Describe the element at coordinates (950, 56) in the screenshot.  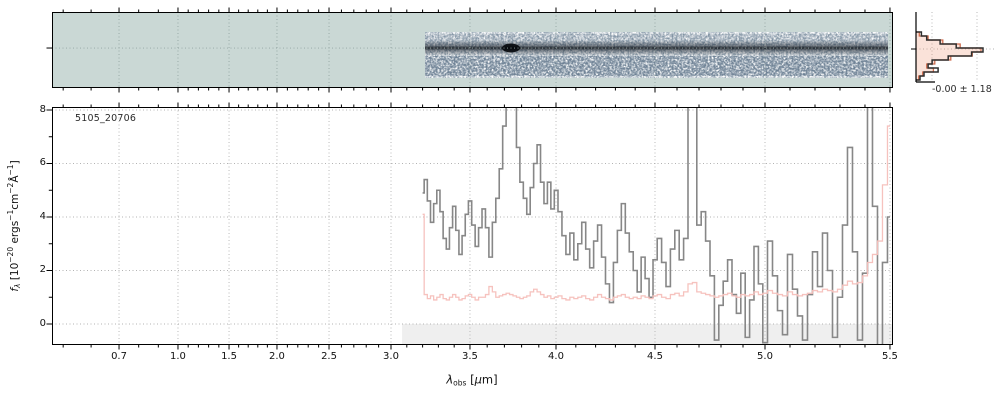
I see `hist-counts-line` at that location.